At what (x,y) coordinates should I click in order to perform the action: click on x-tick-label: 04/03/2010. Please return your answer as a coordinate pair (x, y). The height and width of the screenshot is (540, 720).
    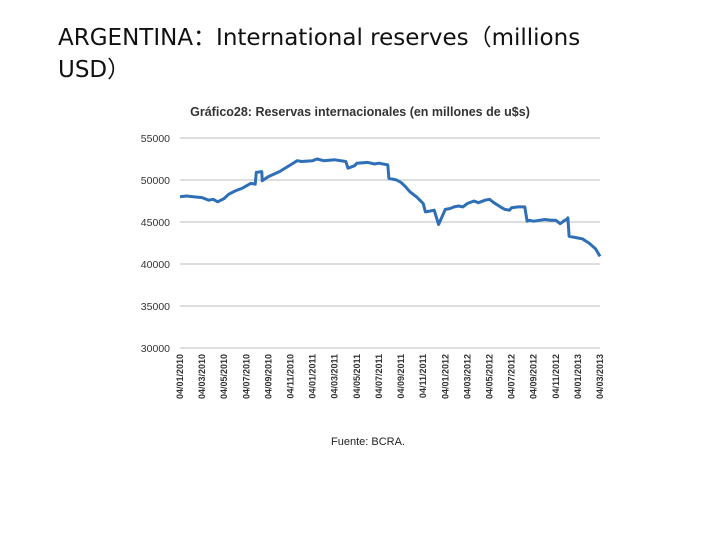
    Looking at the image, I should click on (202, 376).